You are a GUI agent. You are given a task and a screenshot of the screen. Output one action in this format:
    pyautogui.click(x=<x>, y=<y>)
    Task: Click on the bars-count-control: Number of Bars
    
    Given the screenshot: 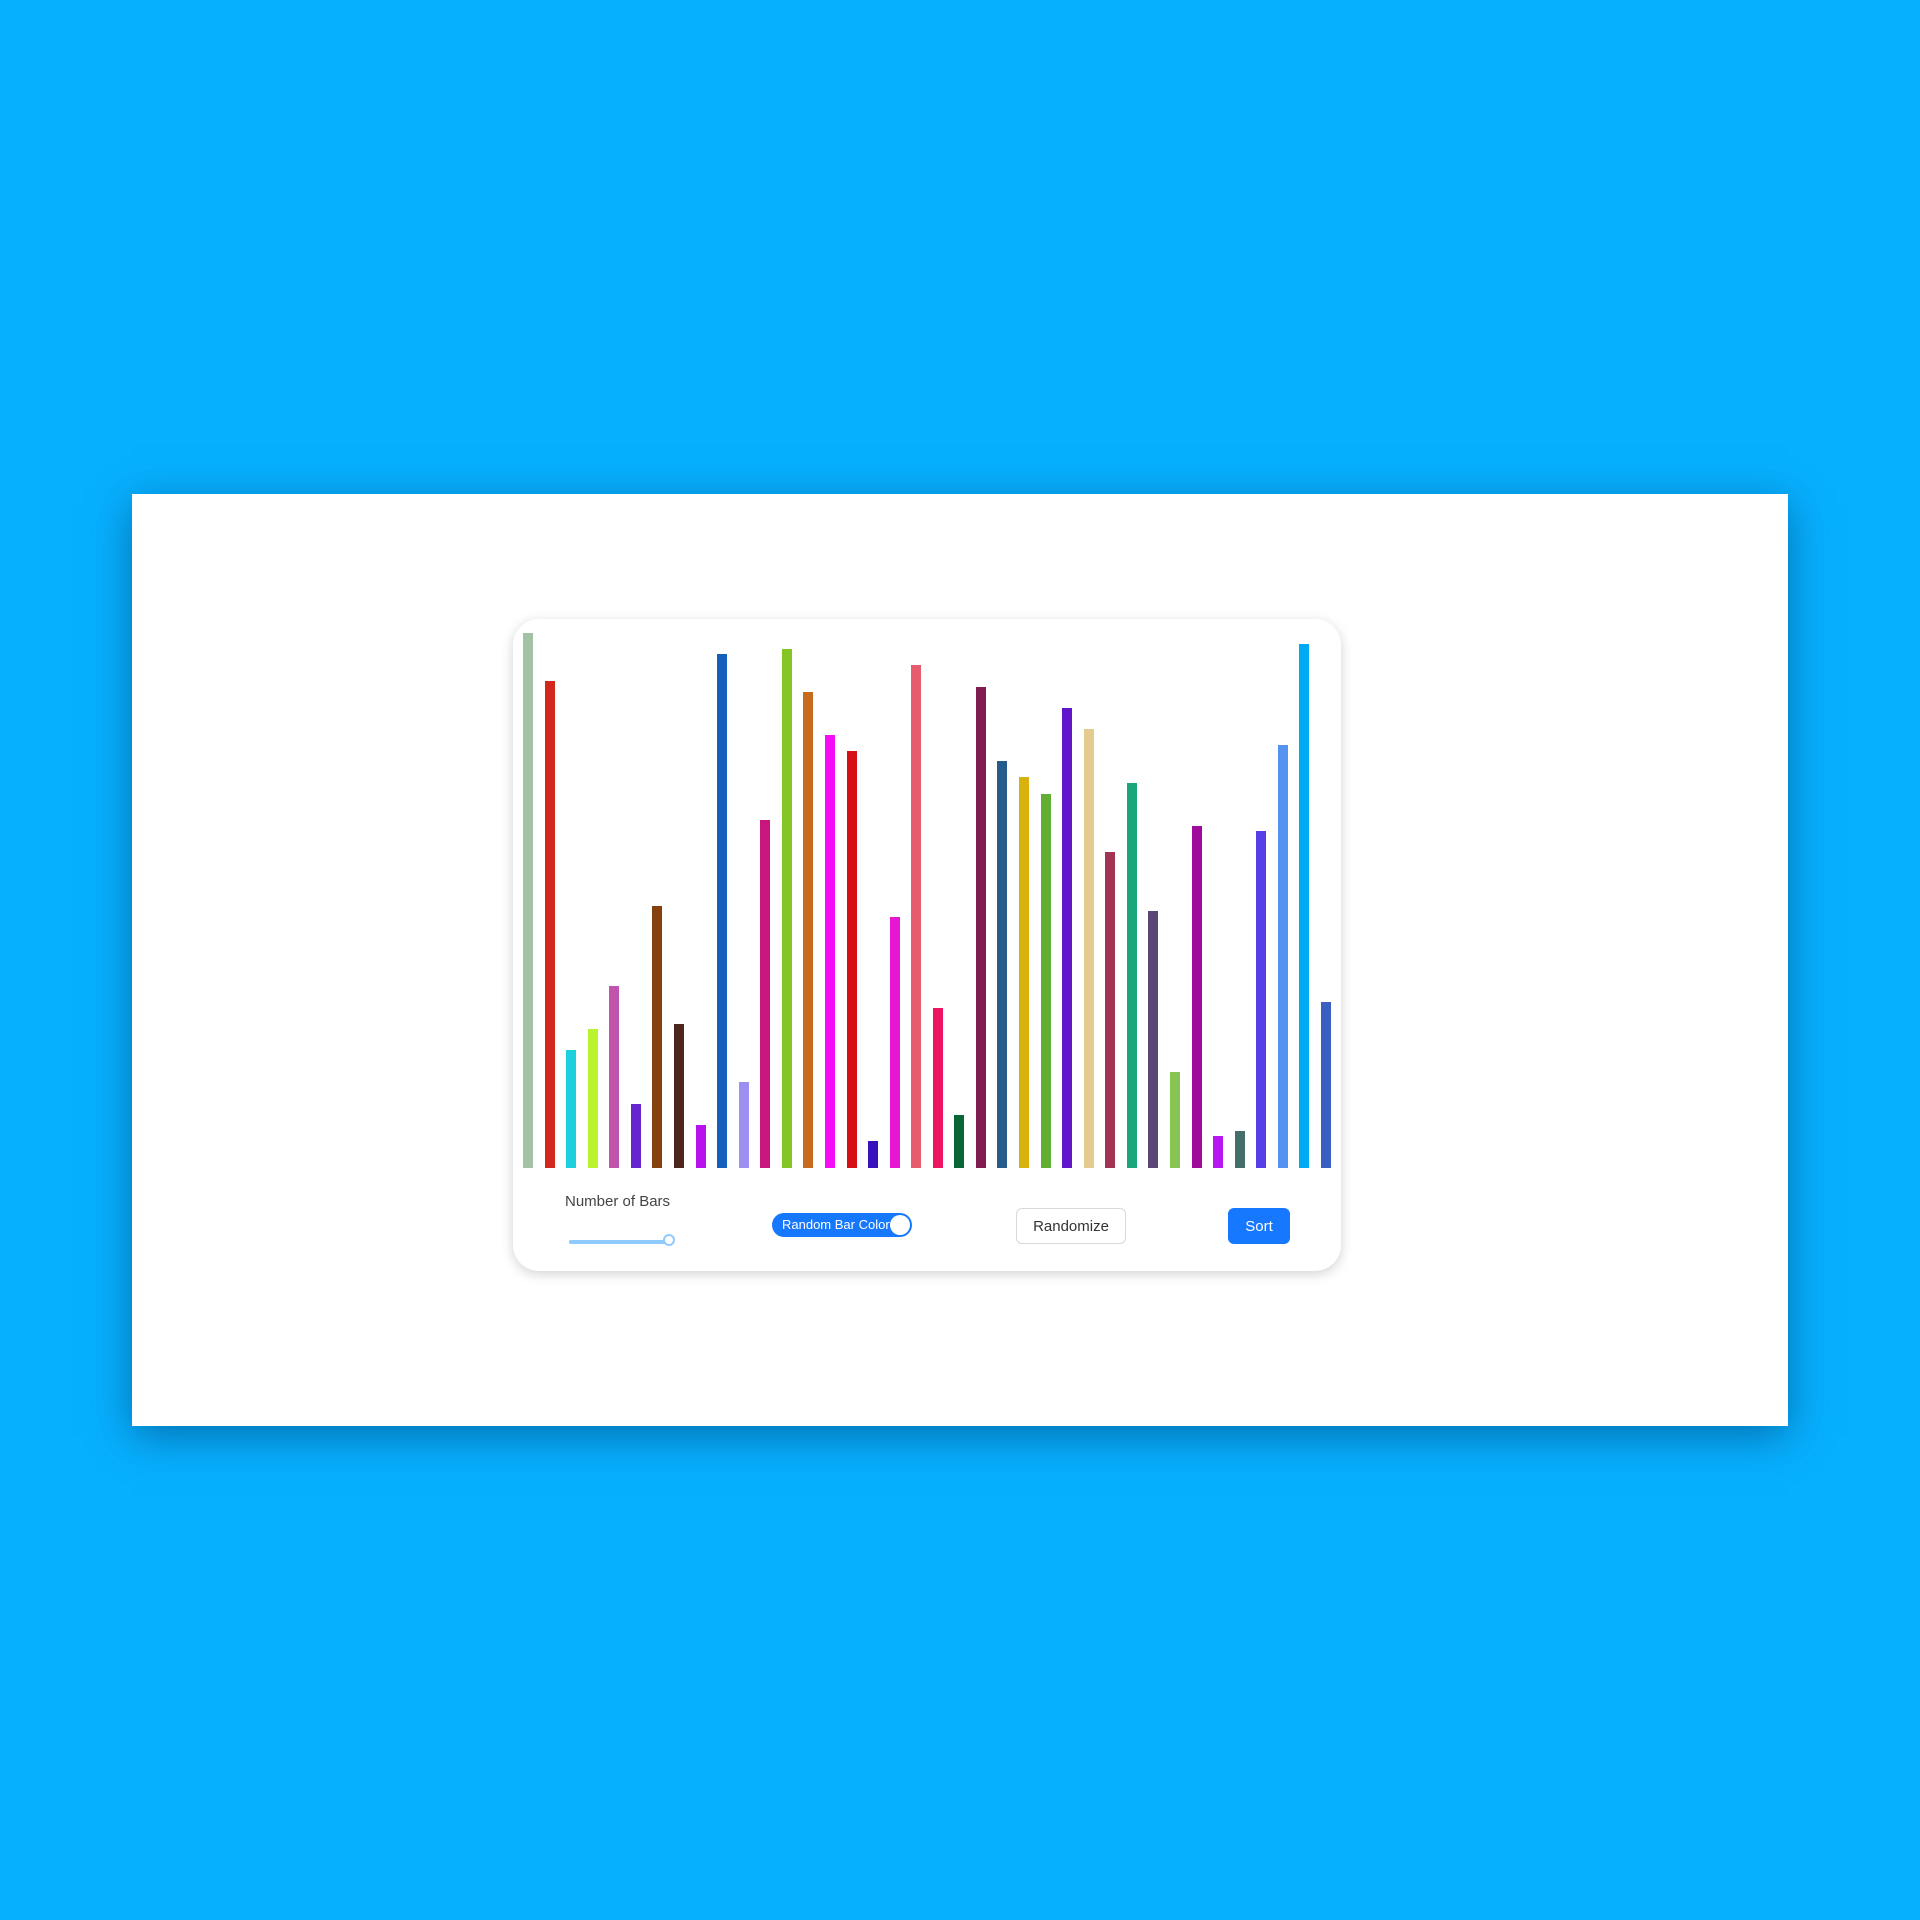 What is the action you would take?
    pyautogui.click(x=625, y=1219)
    